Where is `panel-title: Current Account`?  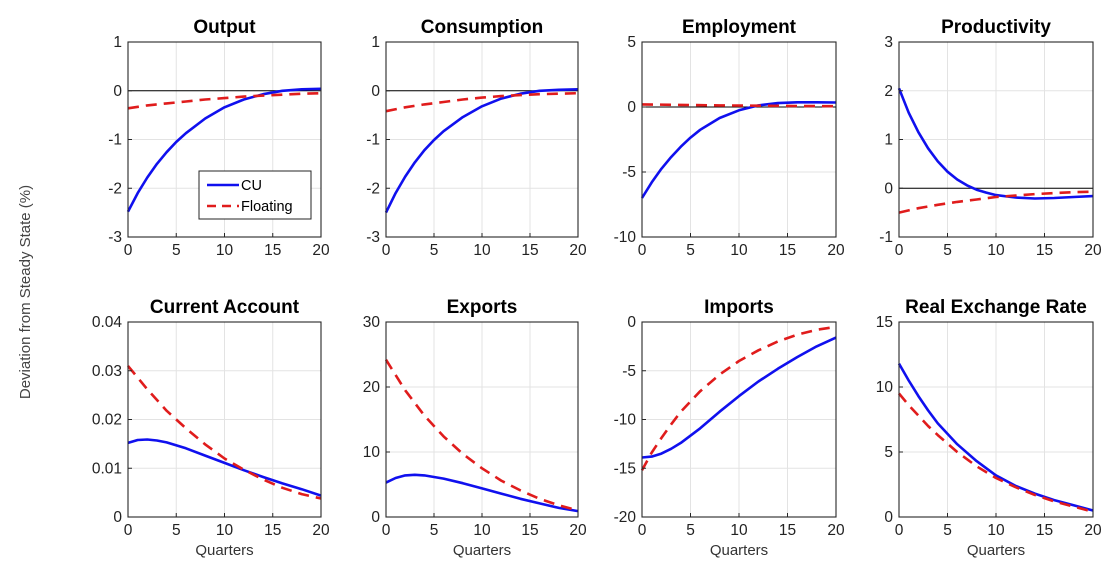
panel-title: Current Account is located at coordinates (225, 307).